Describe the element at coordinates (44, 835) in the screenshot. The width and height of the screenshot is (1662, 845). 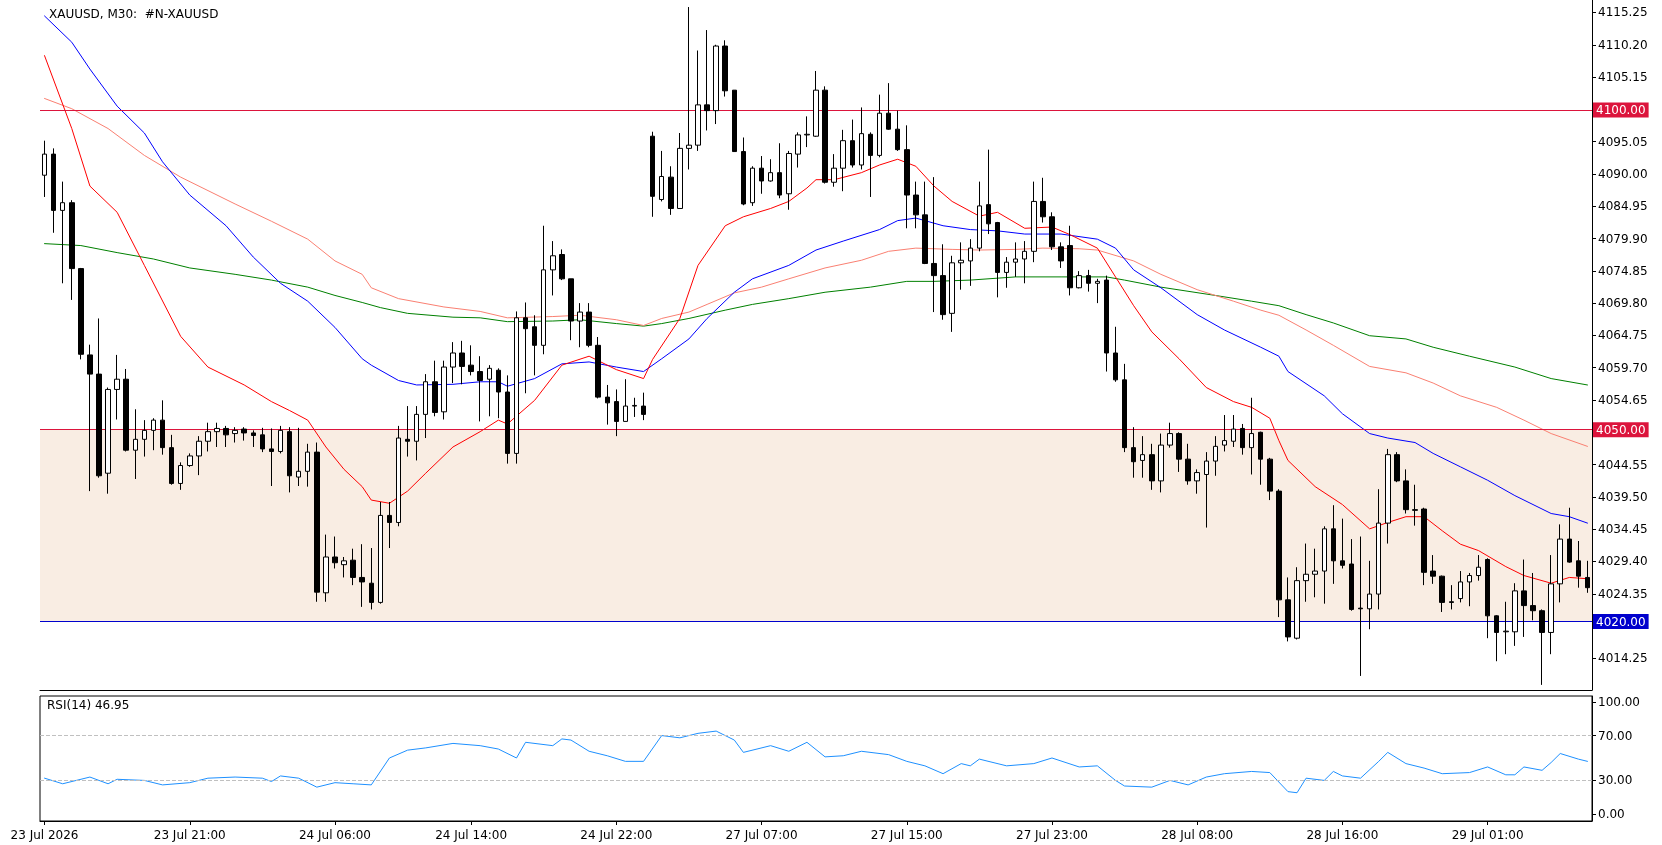
I see `x-tick-label: 23 Jul 2026` at that location.